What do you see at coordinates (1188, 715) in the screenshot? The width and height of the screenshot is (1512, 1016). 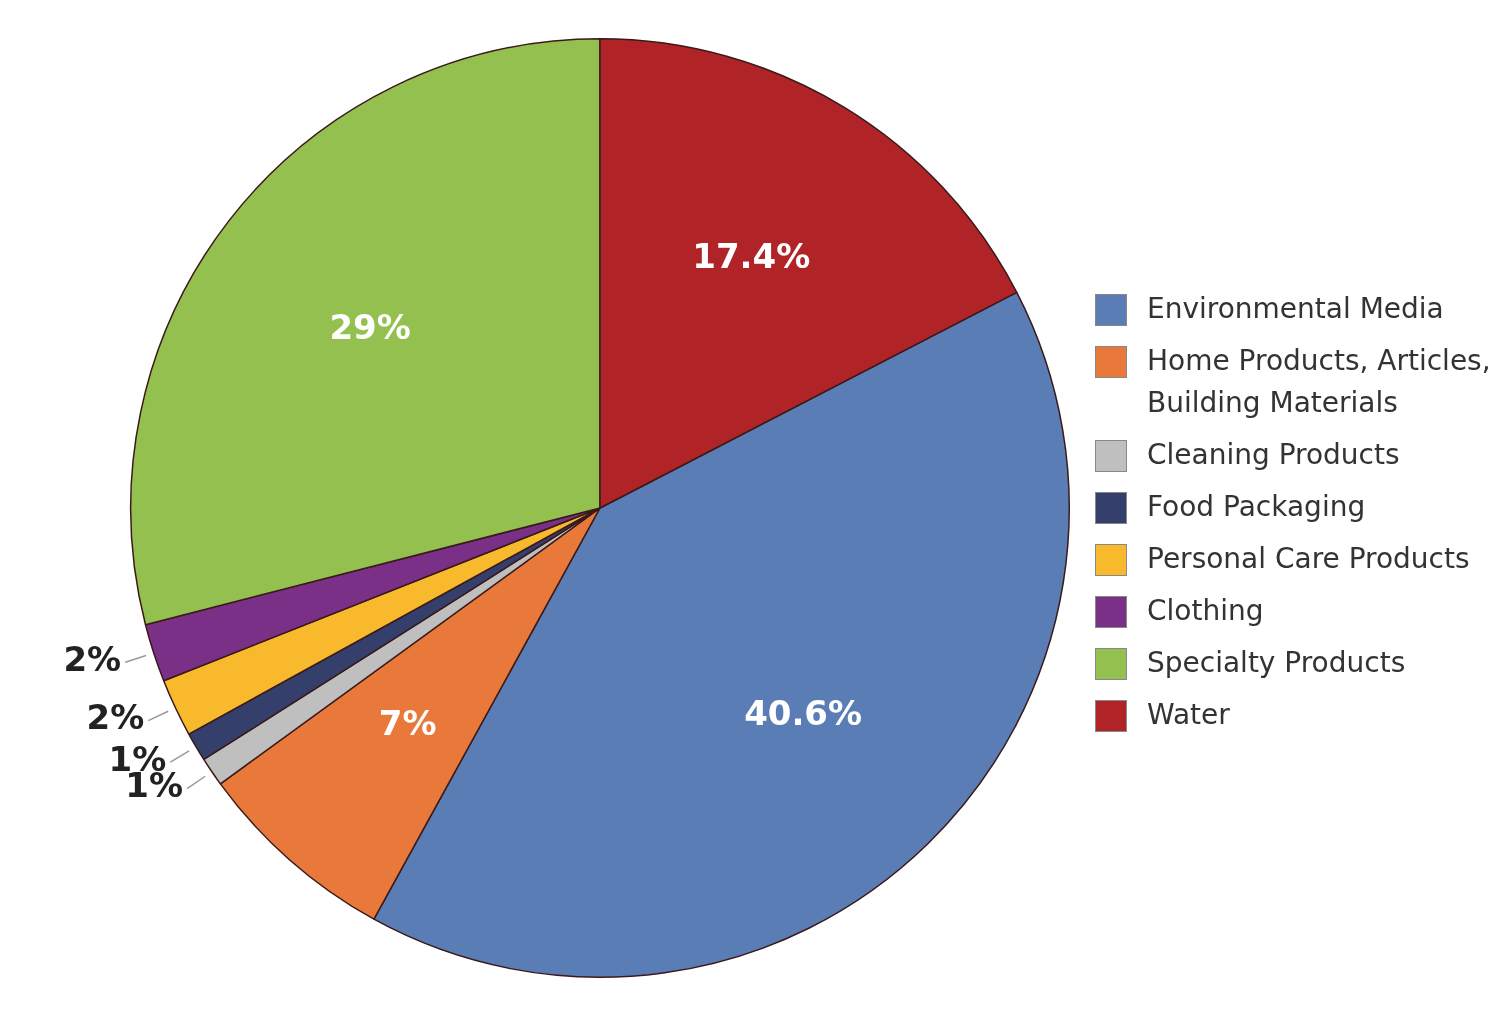 I see `legend-label: Water` at bounding box center [1188, 715].